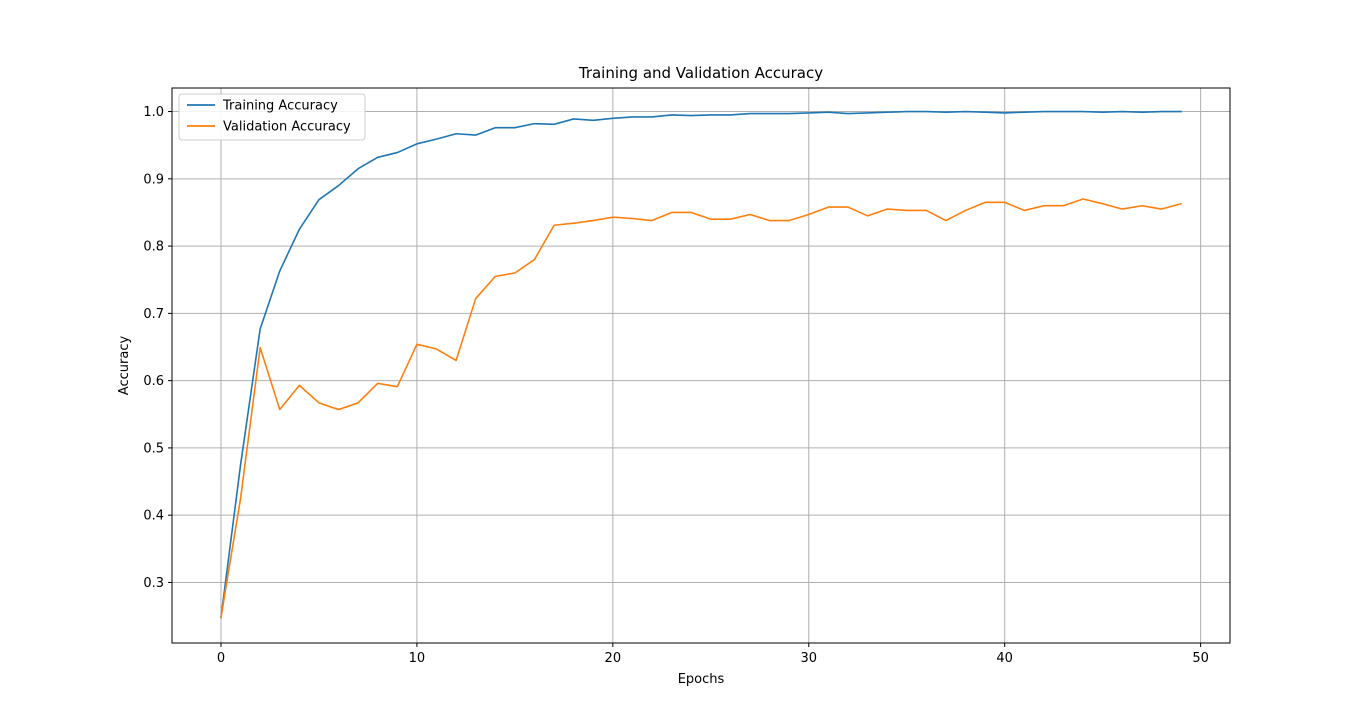 The width and height of the screenshot is (1368, 722). Describe the element at coordinates (701, 679) in the screenshot. I see `x-axis-title: Epochs` at that location.